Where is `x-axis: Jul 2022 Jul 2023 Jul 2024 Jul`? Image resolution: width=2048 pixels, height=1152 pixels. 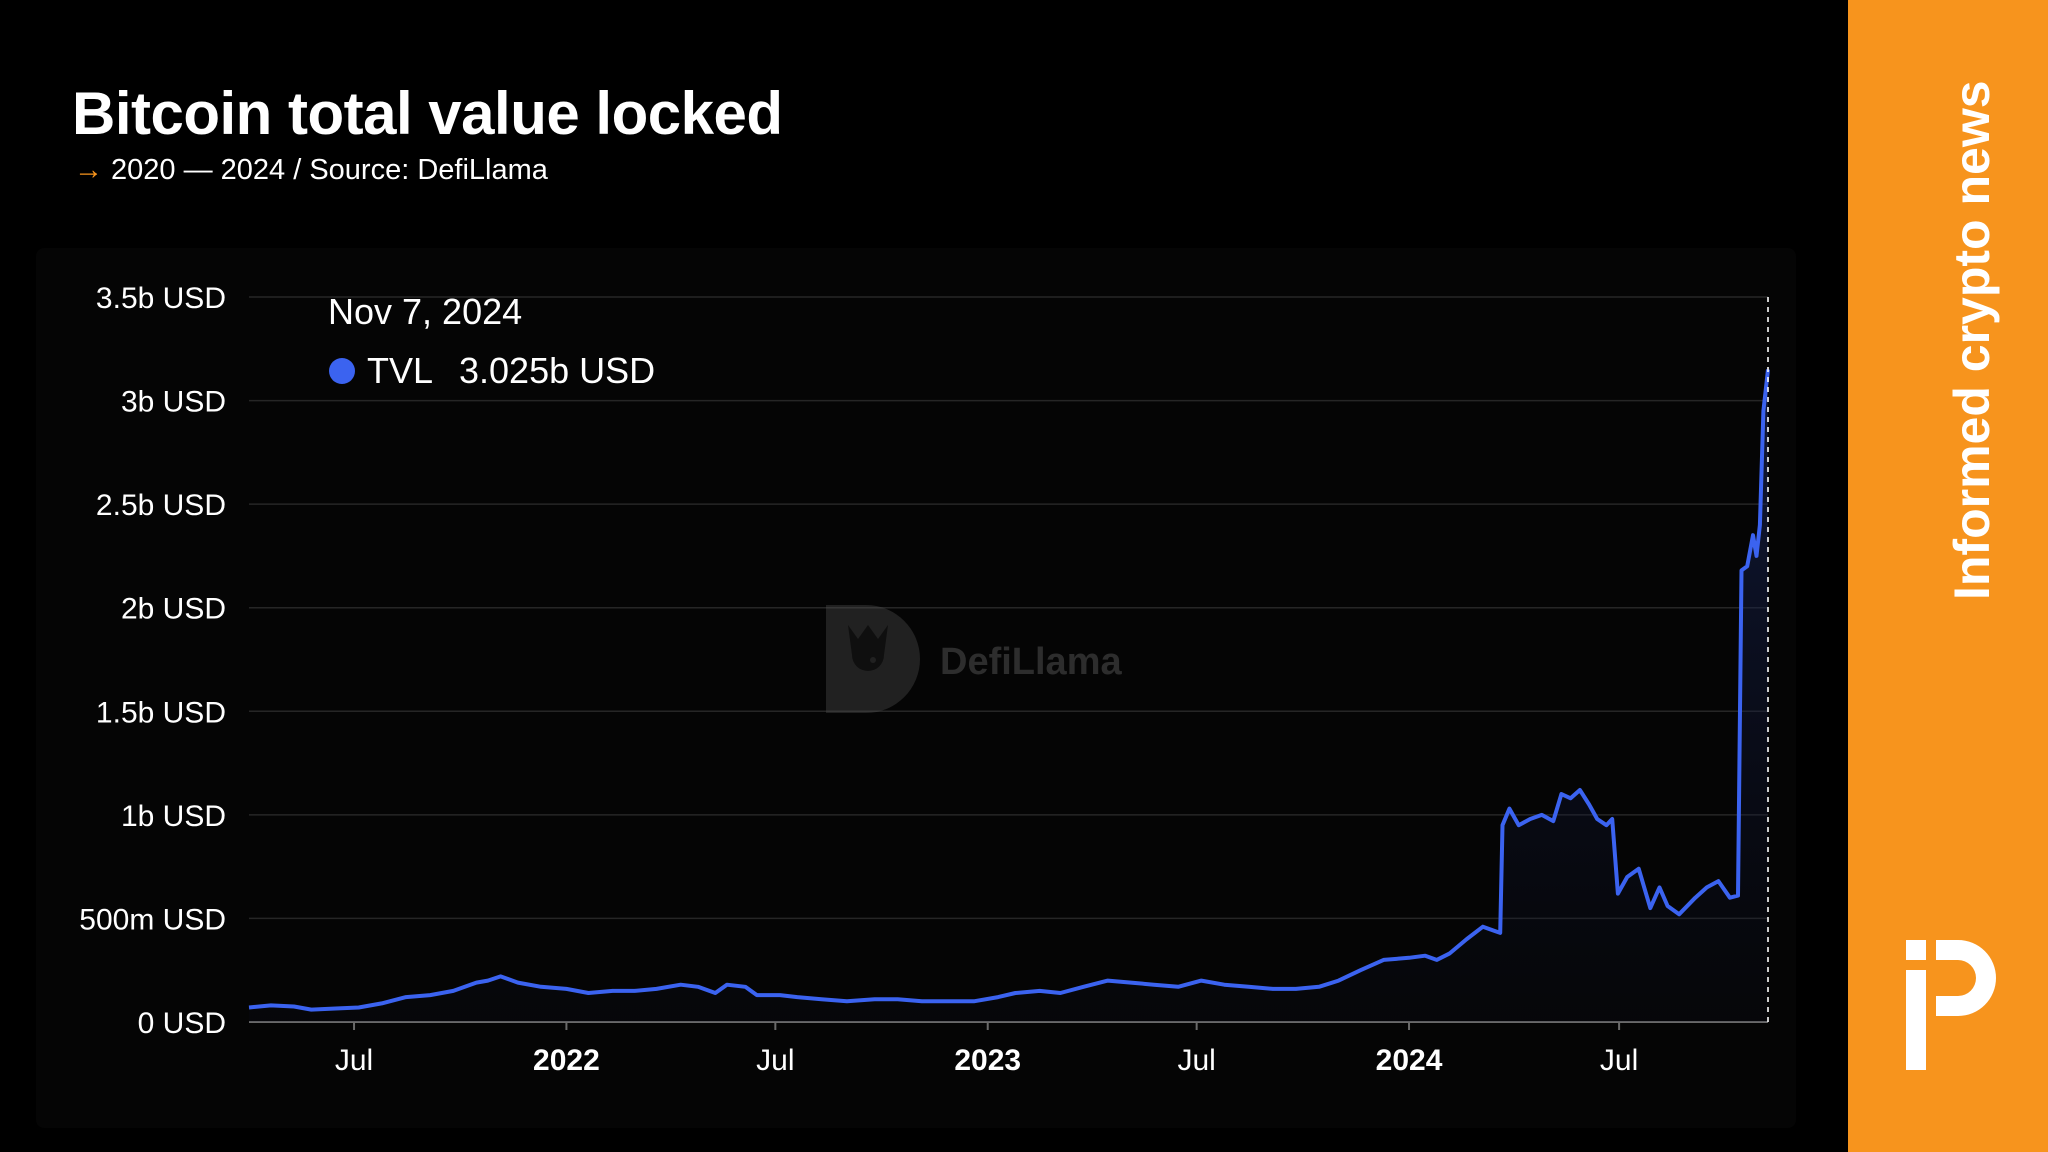 x-axis: Jul 2022 Jul 2023 Jul 2024 Jul is located at coordinates (986, 1049).